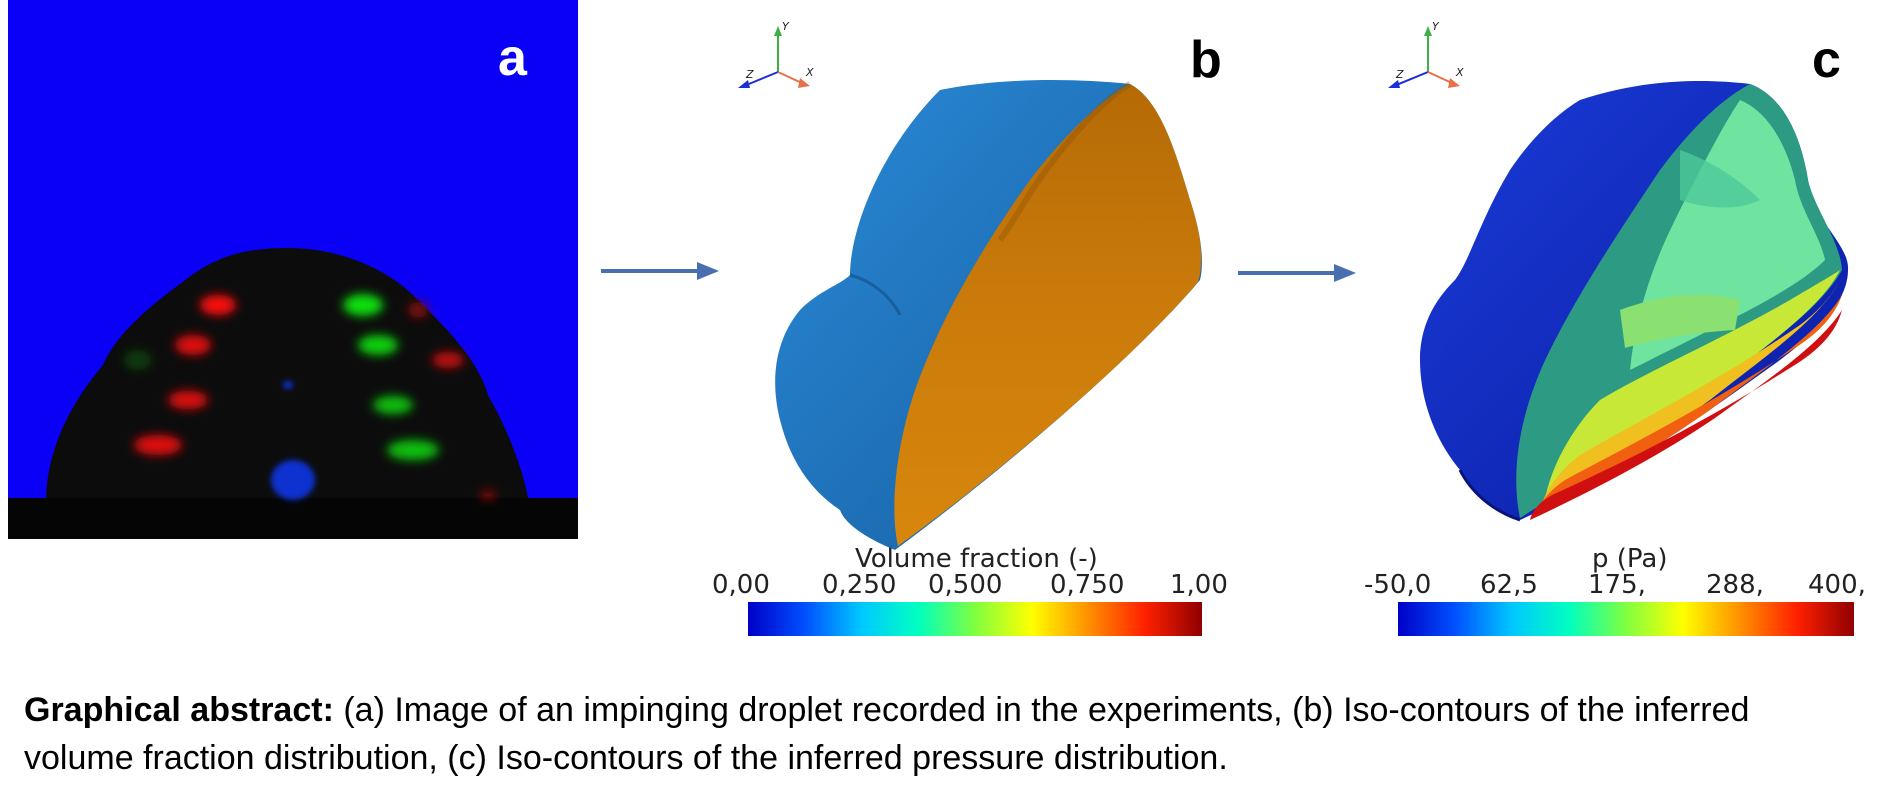 This screenshot has width=1885, height=798. What do you see at coordinates (988, 315) in the screenshot?
I see `volume-fraction-render` at bounding box center [988, 315].